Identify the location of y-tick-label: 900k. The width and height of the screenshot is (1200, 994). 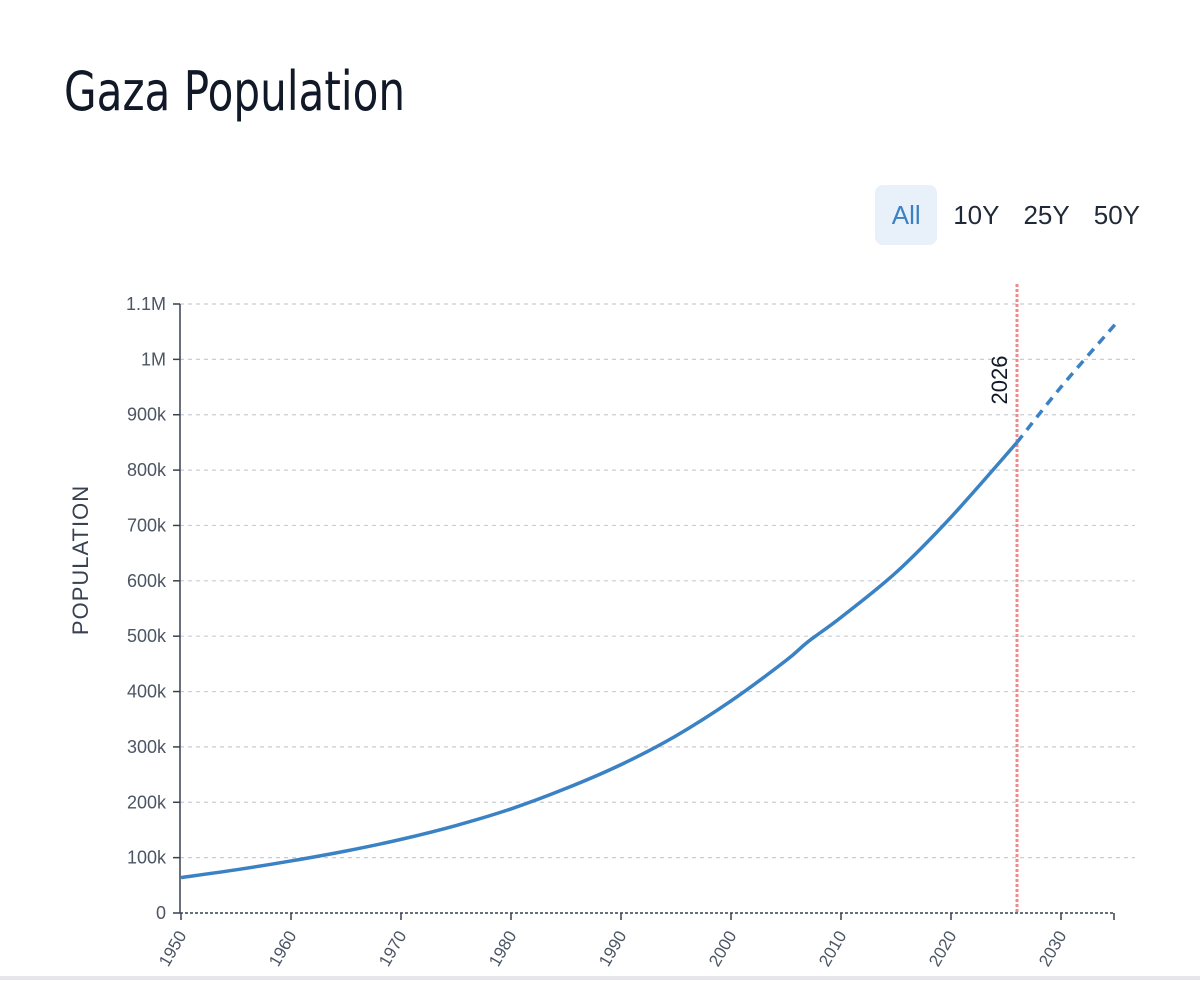
(147, 415).